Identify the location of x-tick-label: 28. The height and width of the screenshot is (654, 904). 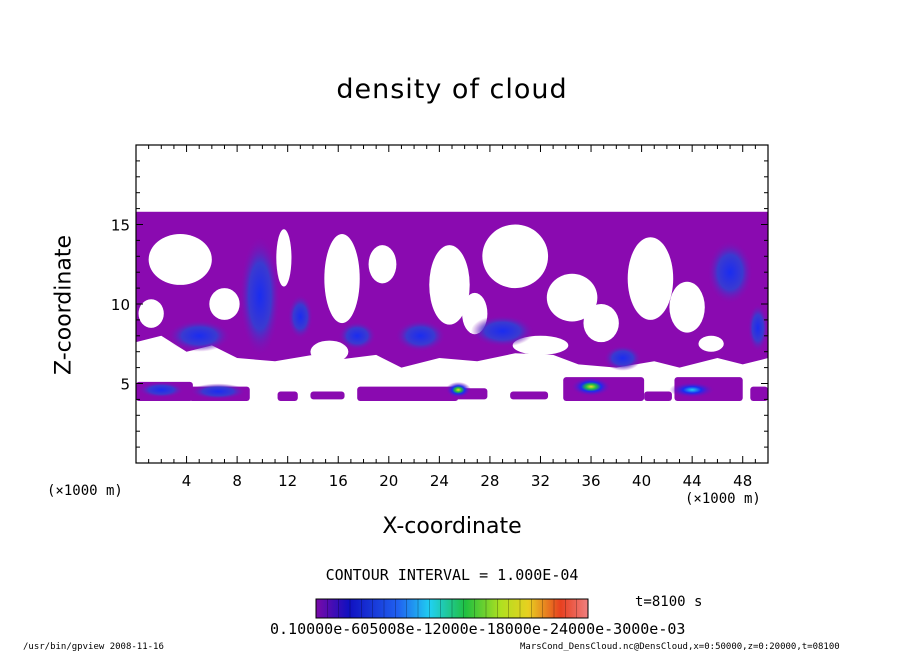
(489, 481).